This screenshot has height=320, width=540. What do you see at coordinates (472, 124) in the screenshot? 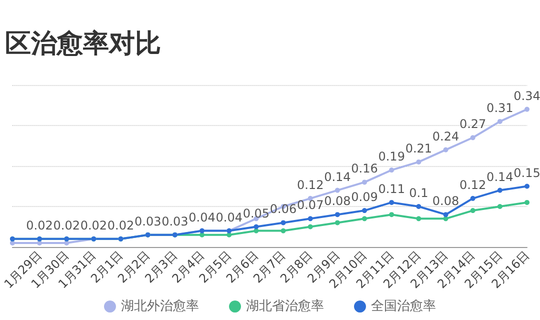
I see `data-label: 0.27` at bounding box center [472, 124].